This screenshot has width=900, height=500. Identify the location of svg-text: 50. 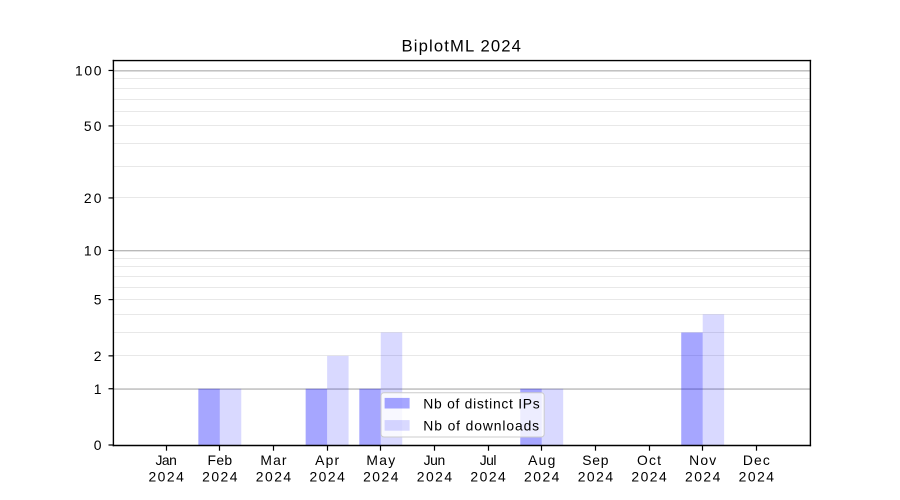
(93, 126).